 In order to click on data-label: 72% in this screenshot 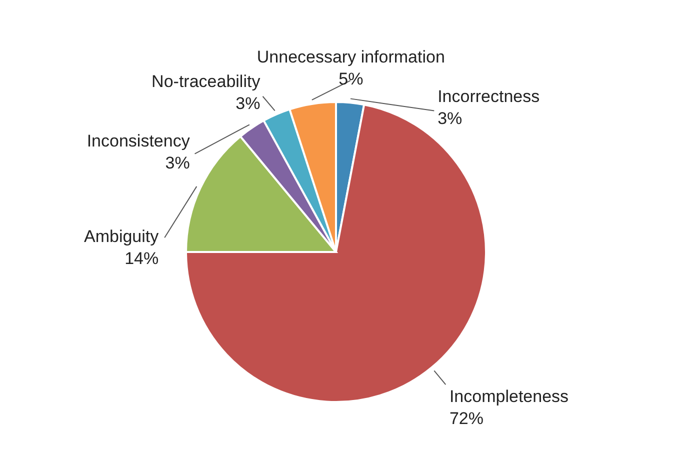, I will do `click(466, 418)`.